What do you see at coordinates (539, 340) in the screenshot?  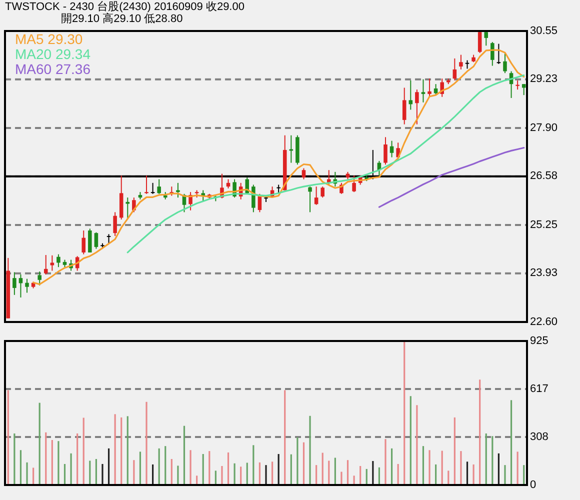 I see `y-tick-label: 925` at bounding box center [539, 340].